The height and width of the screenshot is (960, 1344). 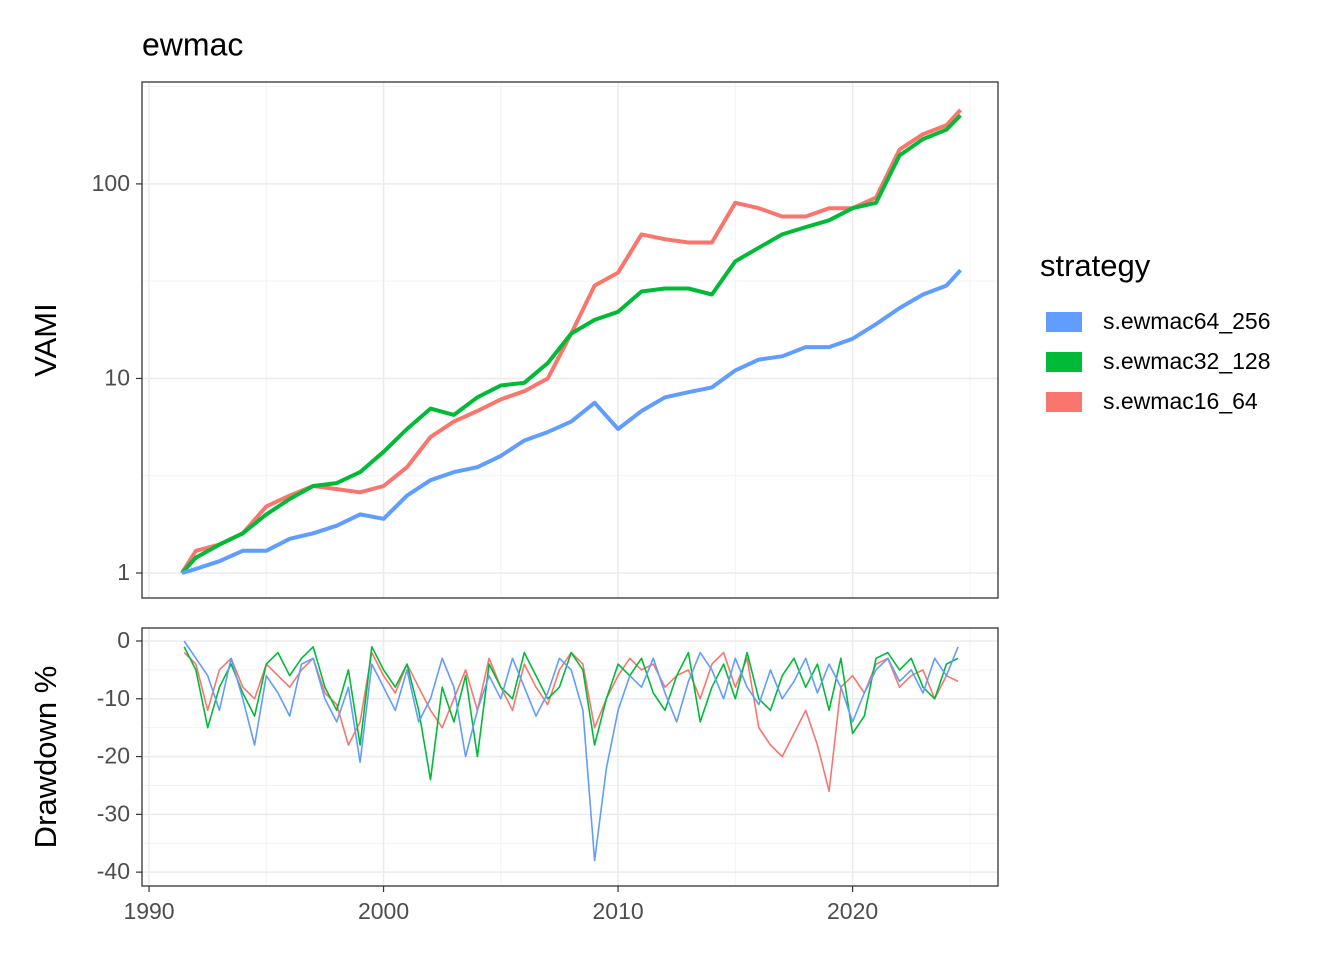 What do you see at coordinates (113, 871) in the screenshot?
I see `y-tick-label: -40` at bounding box center [113, 871].